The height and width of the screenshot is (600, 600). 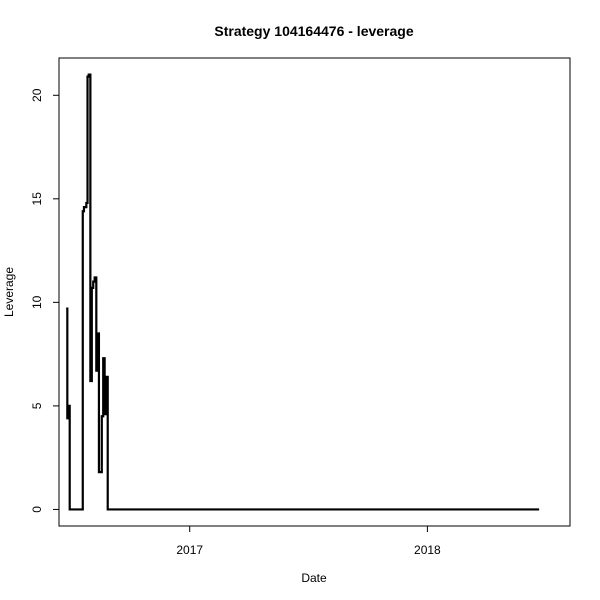 What do you see at coordinates (427, 550) in the screenshot?
I see `x-tick-label-1: 2018` at bounding box center [427, 550].